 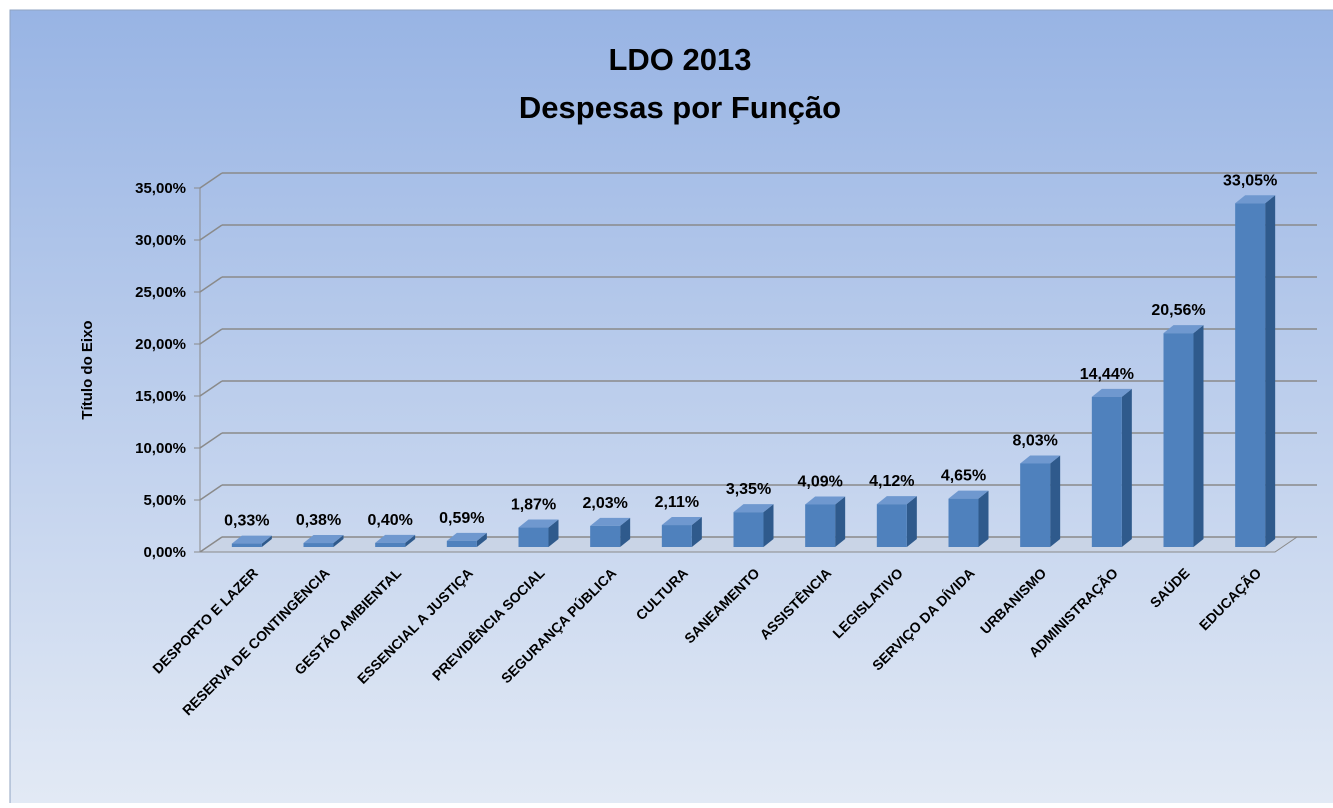 I want to click on y-tick-label: 25,00%, so click(x=160, y=292).